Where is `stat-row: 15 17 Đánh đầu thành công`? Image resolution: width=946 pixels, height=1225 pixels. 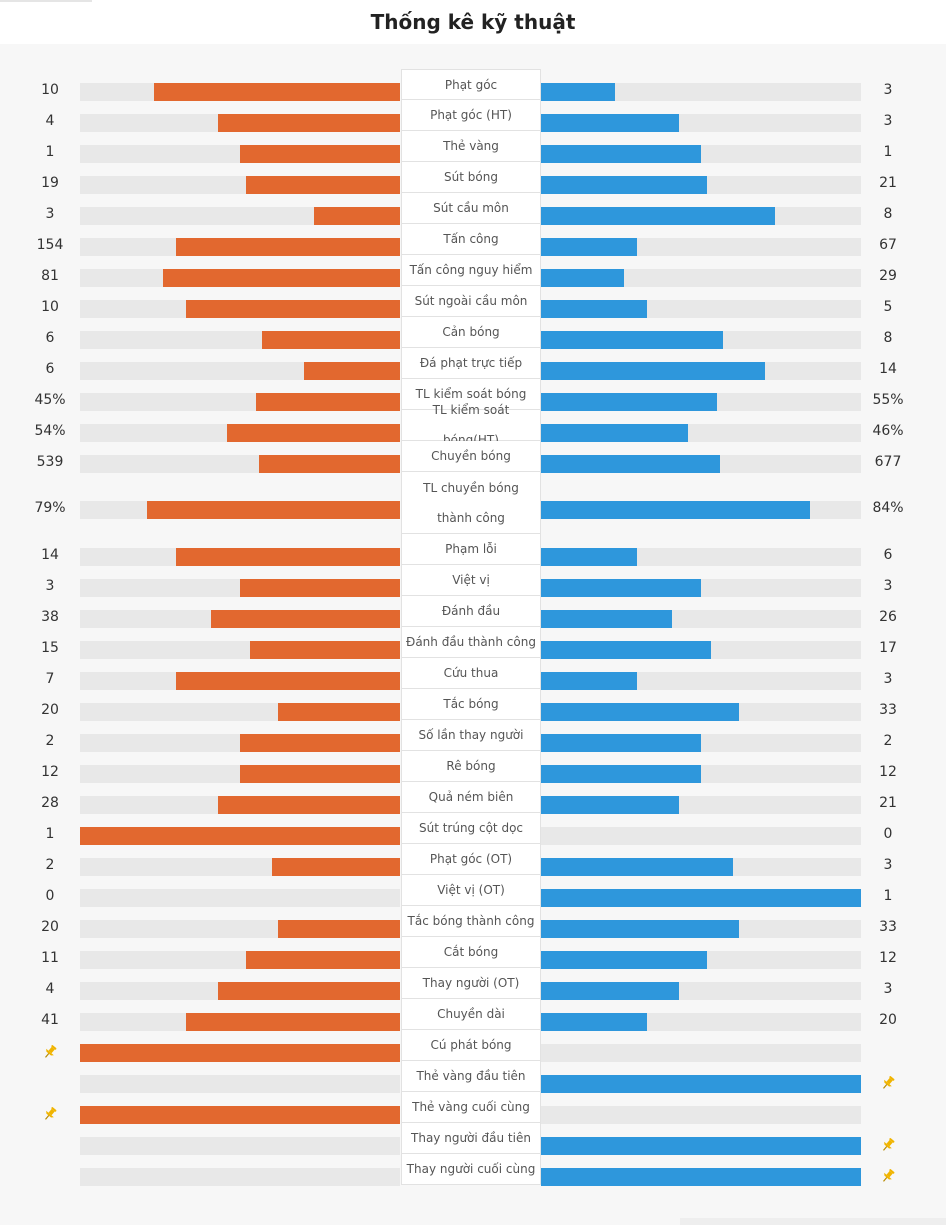 stat-row: 15 17 Đánh đầu thành công is located at coordinates (473, 643).